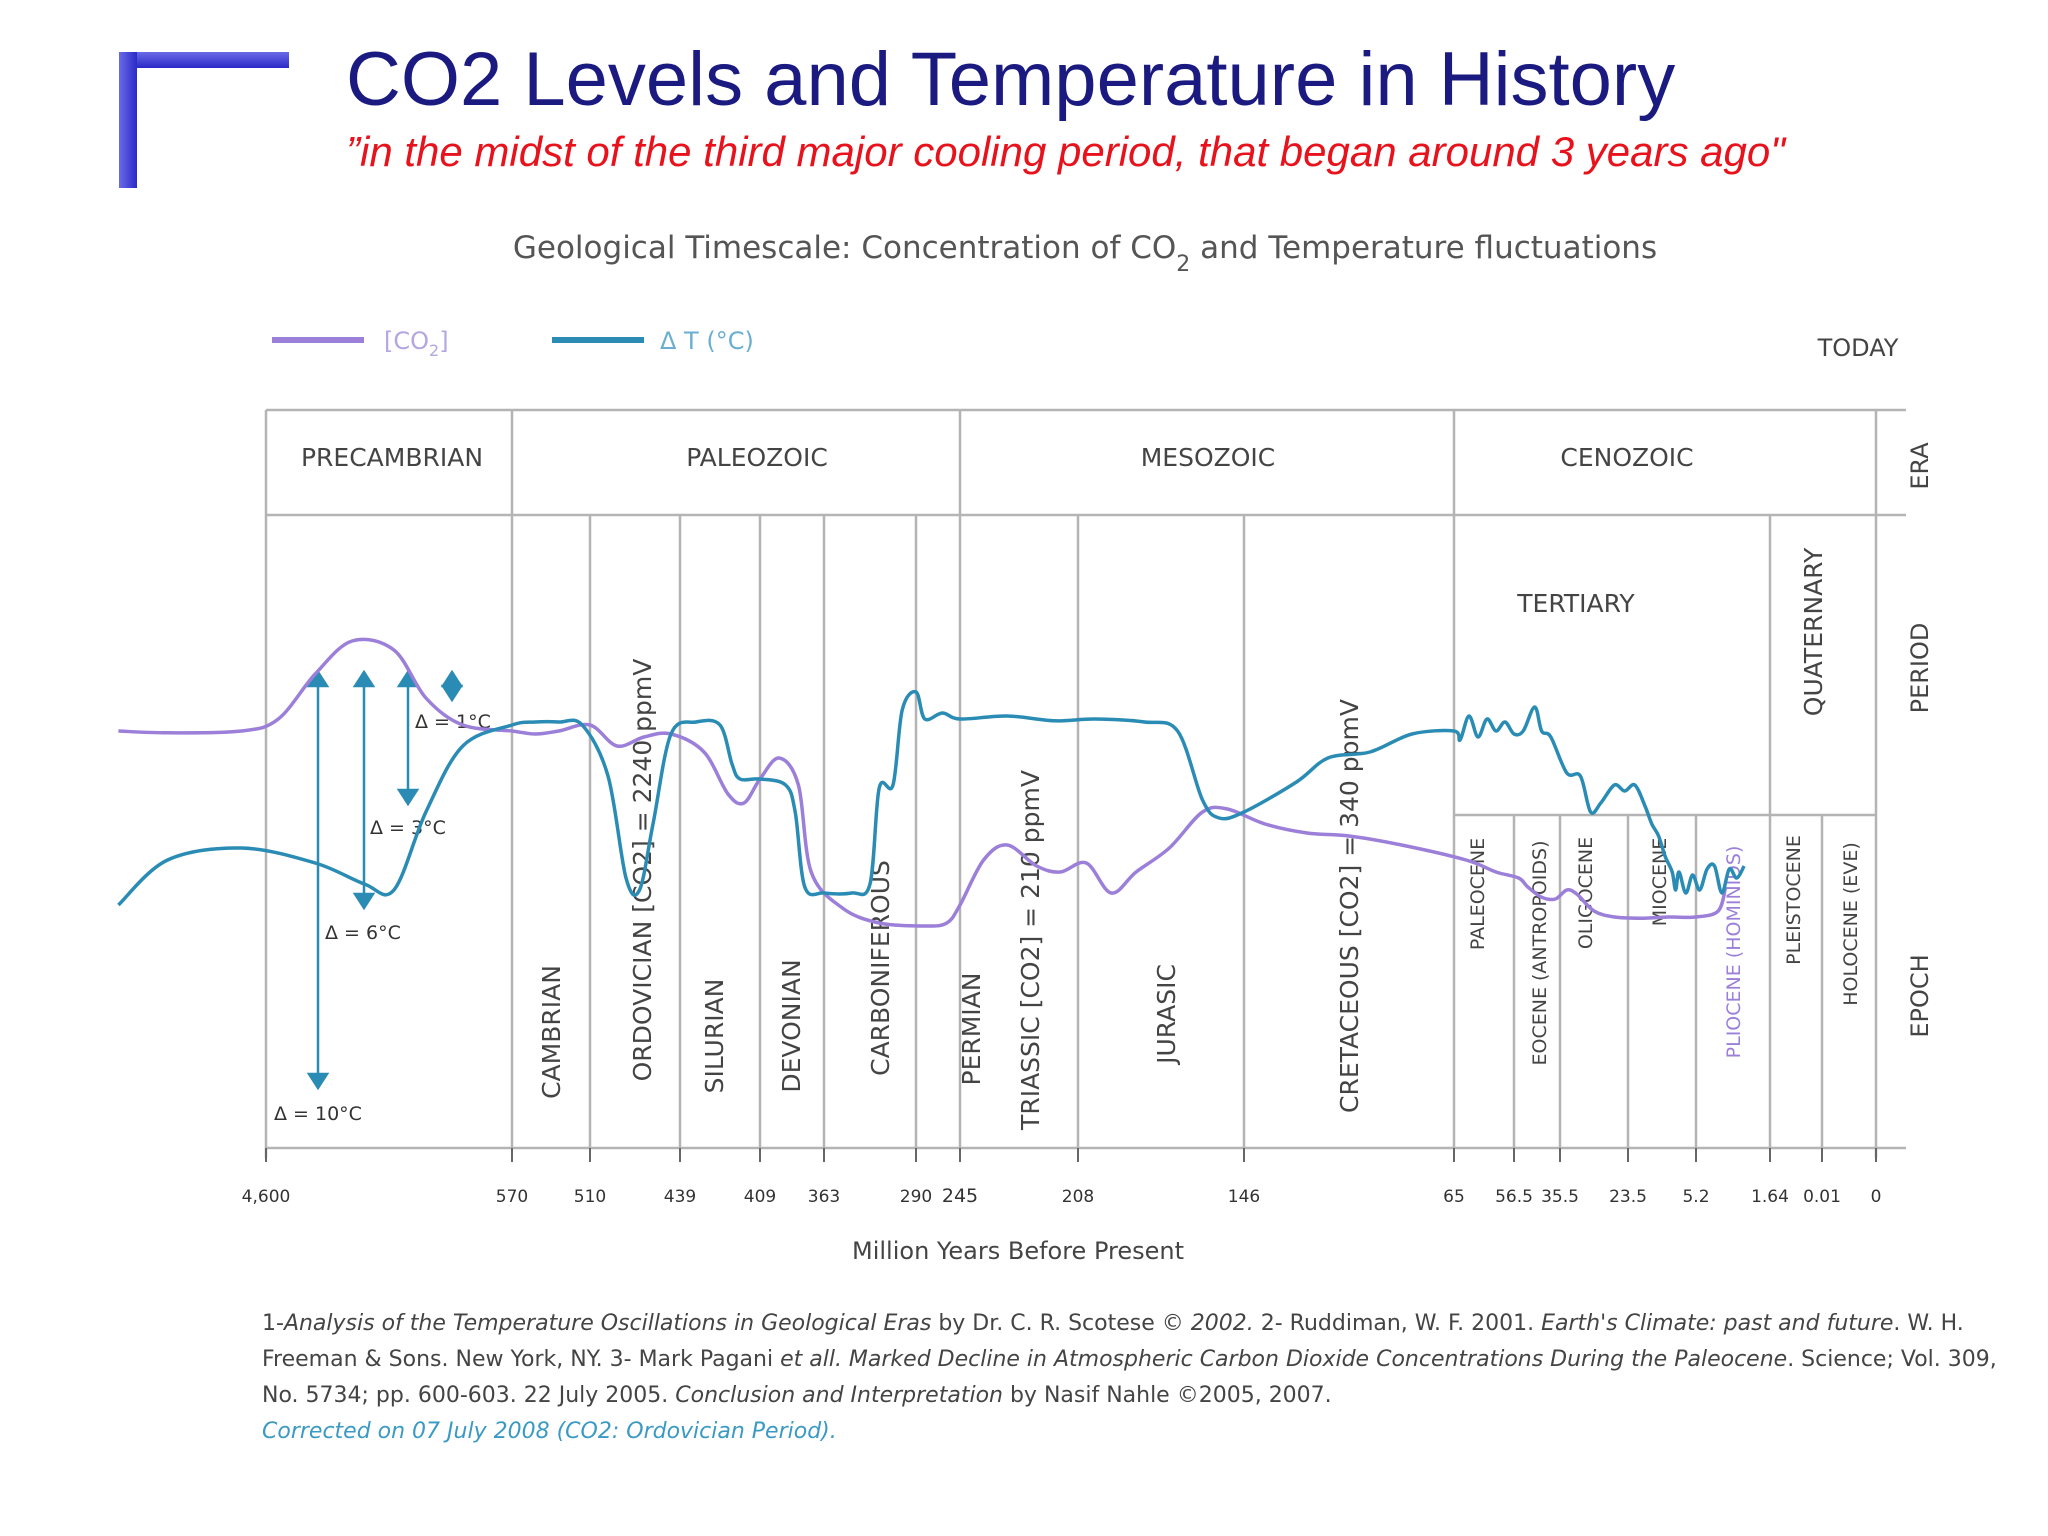 This screenshot has height=1536, width=2048. Describe the element at coordinates (204, 60) in the screenshot. I see `slide-corner-bar-horizontal` at that location.